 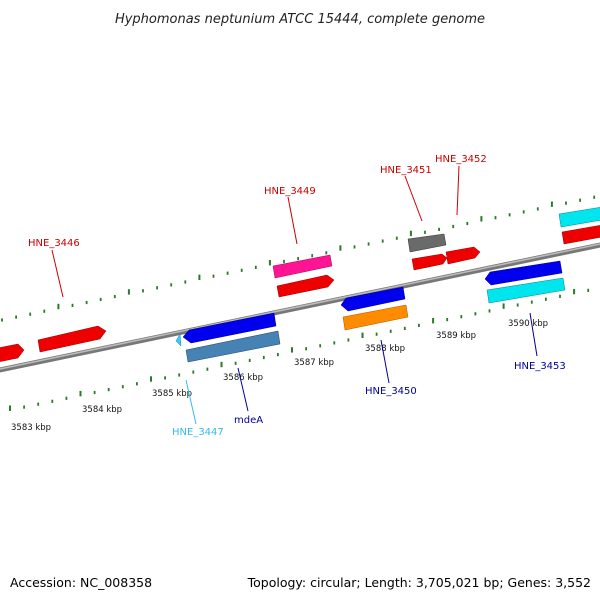 I want to click on gene-label-hne-3452: HNE_3452, so click(x=461, y=159).